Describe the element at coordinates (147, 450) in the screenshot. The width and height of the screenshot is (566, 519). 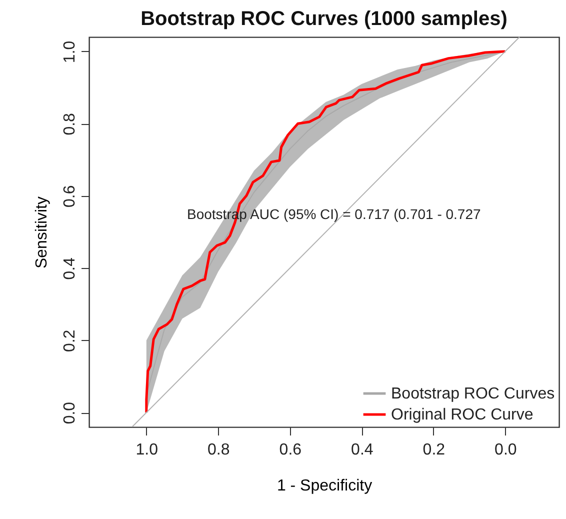
I see `x-tick-label: 1.0` at that location.